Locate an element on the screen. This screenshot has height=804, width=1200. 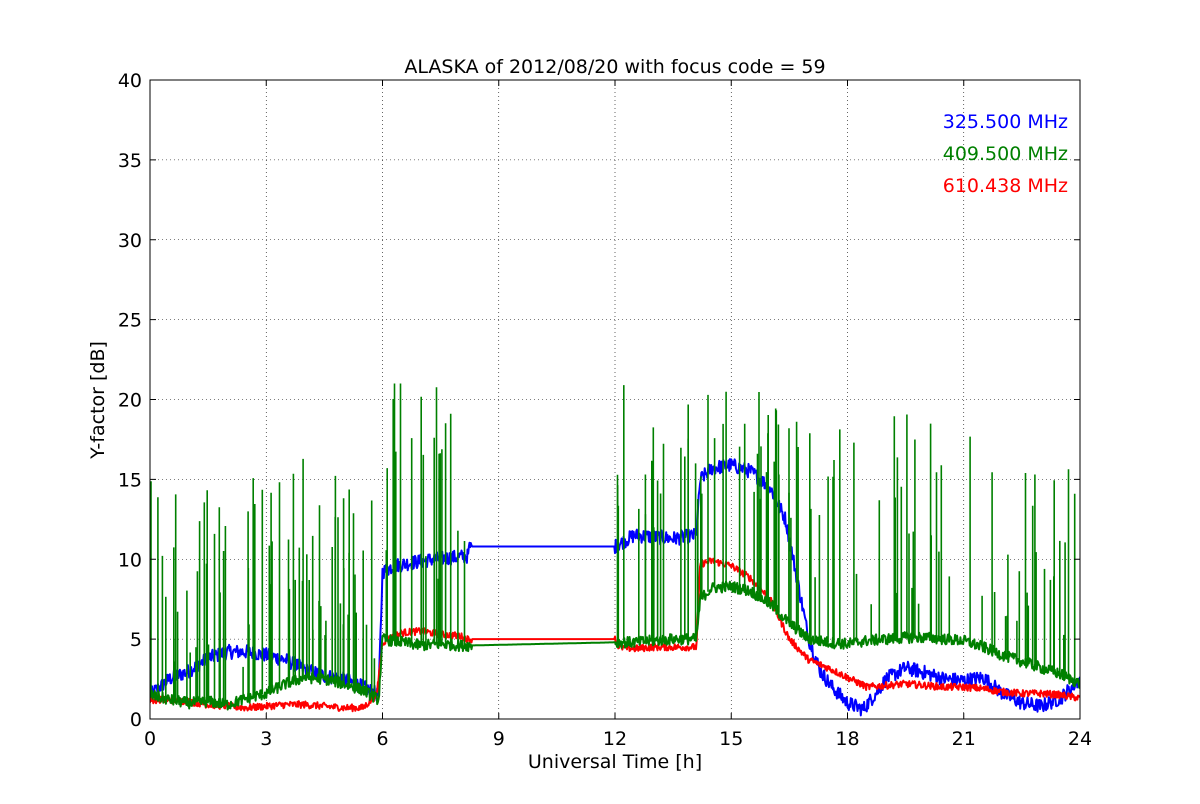
x-tick-label: 9 is located at coordinates (499, 739).